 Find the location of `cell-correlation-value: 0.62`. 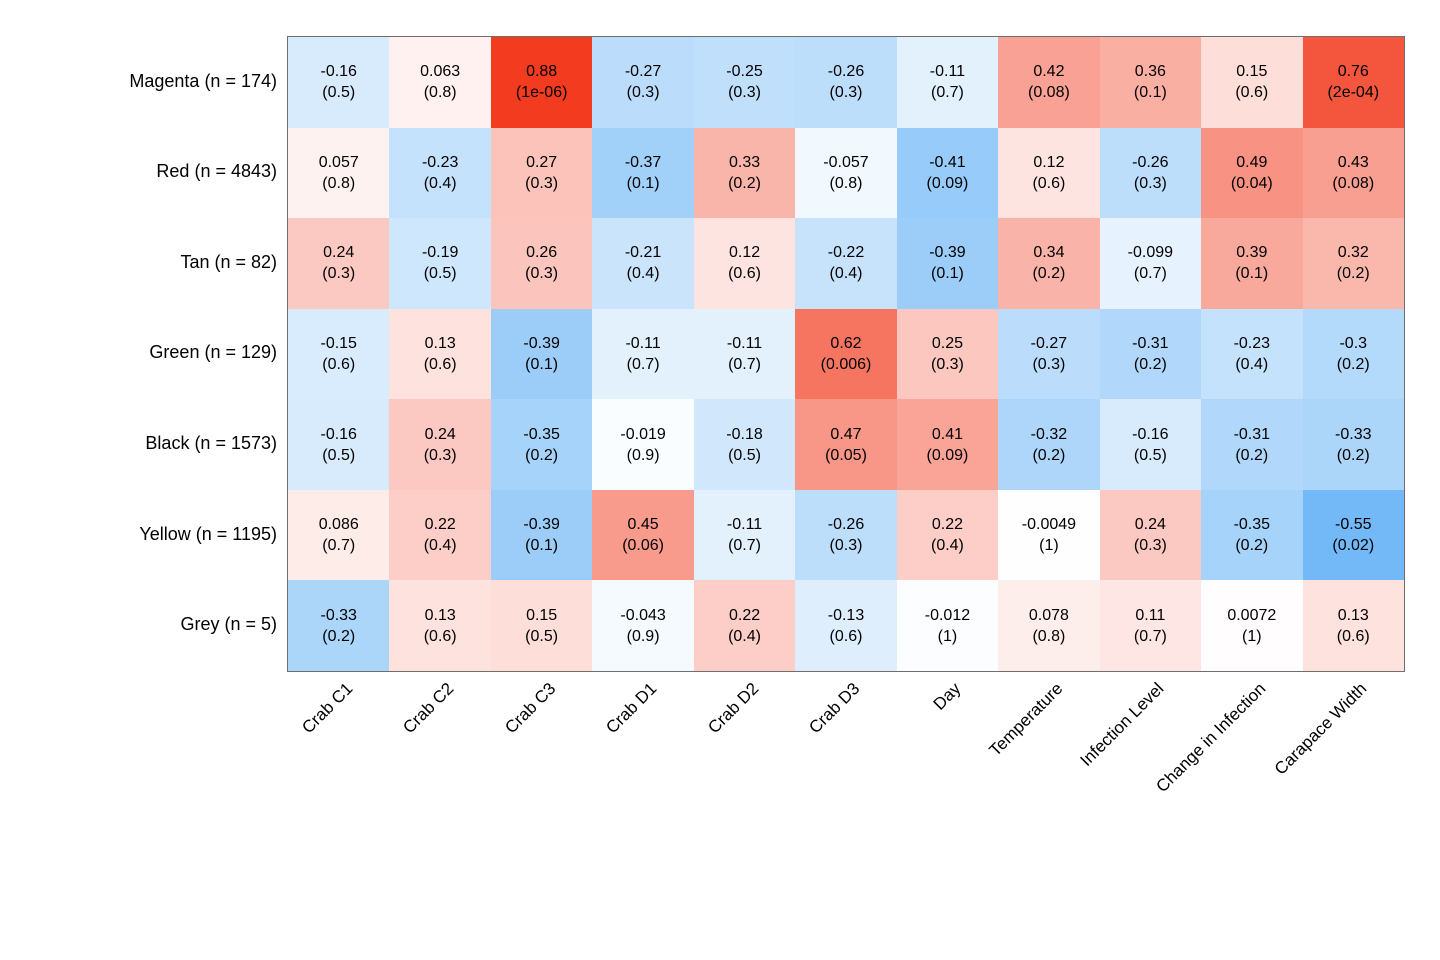

cell-correlation-value: 0.62 is located at coordinates (846, 343).